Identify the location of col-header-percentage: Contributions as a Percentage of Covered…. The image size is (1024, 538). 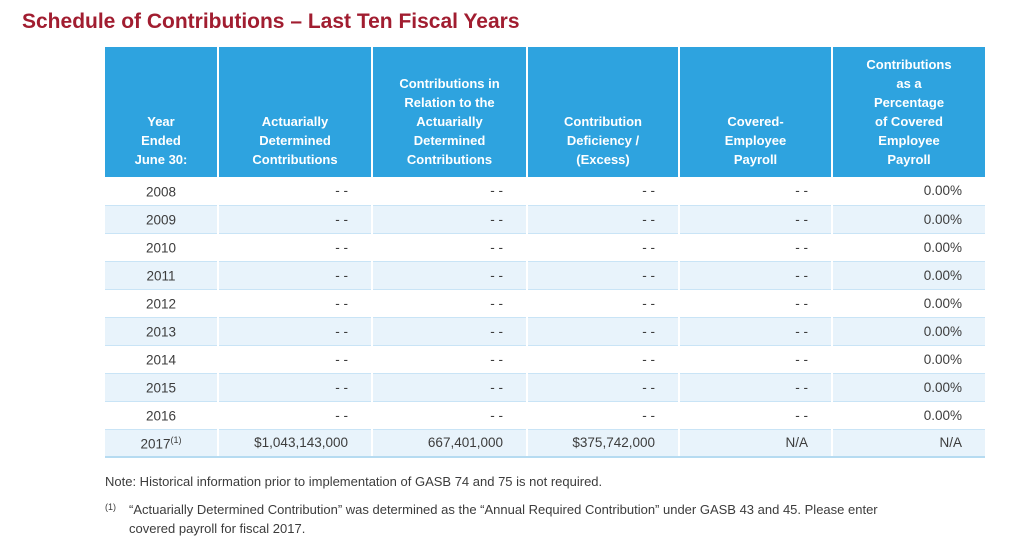
(908, 112).